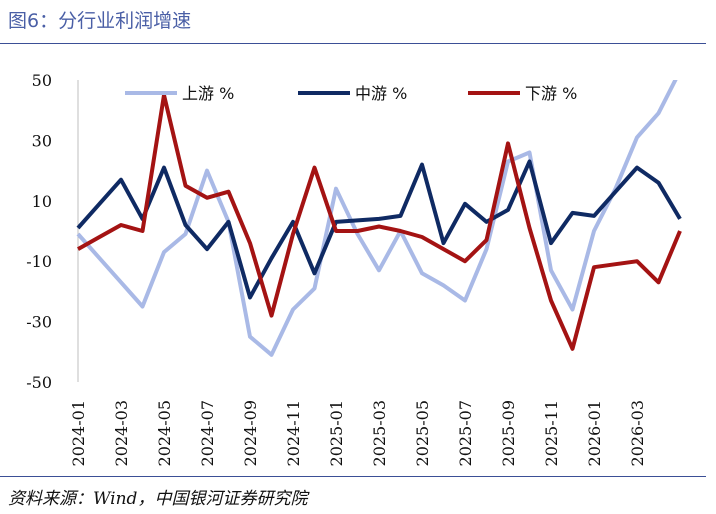  What do you see at coordinates (637, 433) in the screenshot?
I see `x-tick-label: 2026-03` at bounding box center [637, 433].